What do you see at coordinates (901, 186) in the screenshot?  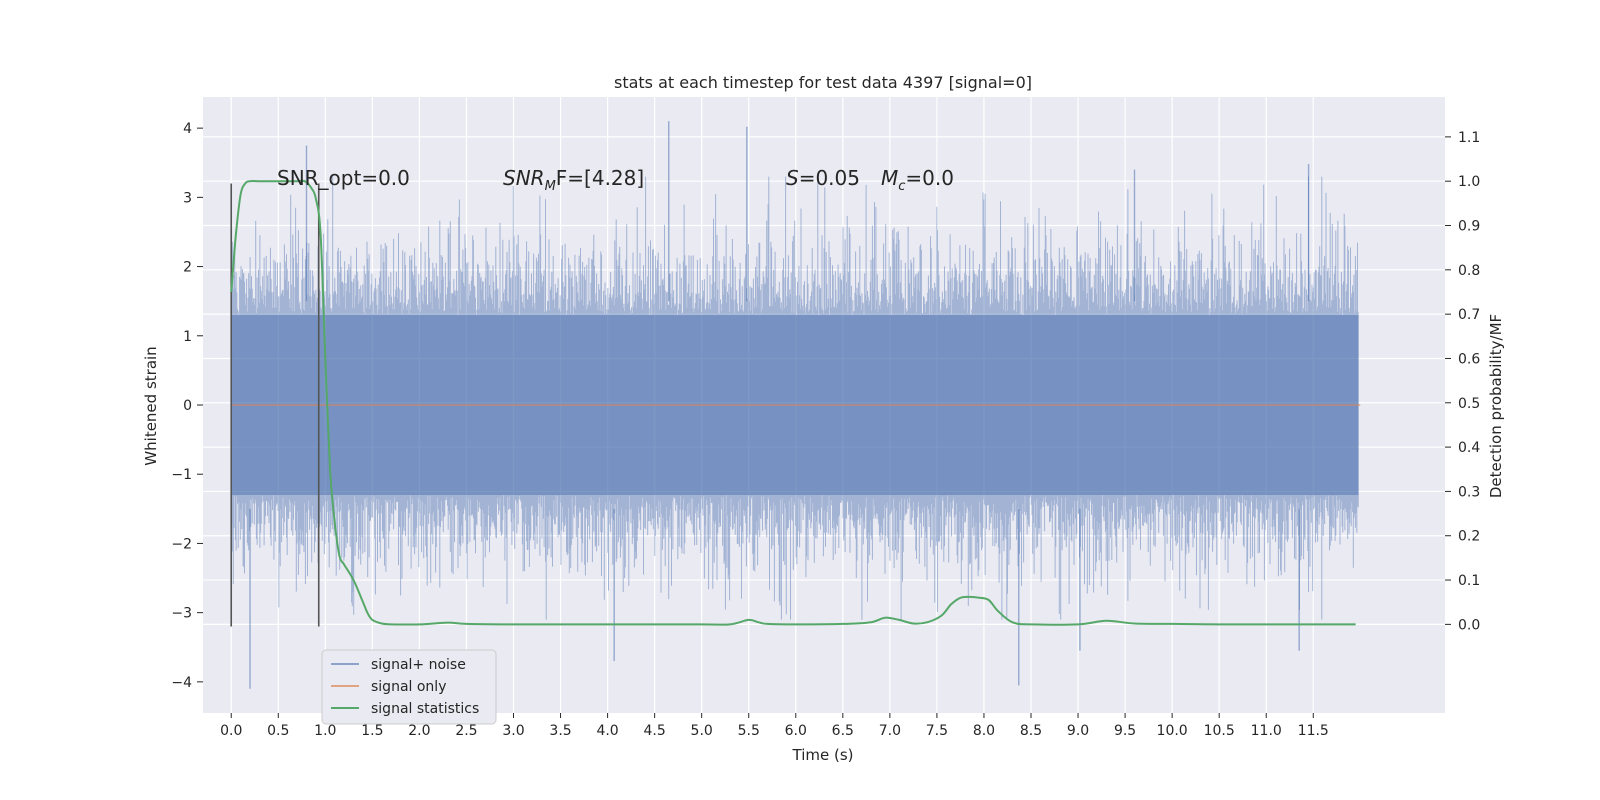 I see `annotation-mc-sub: c` at bounding box center [901, 186].